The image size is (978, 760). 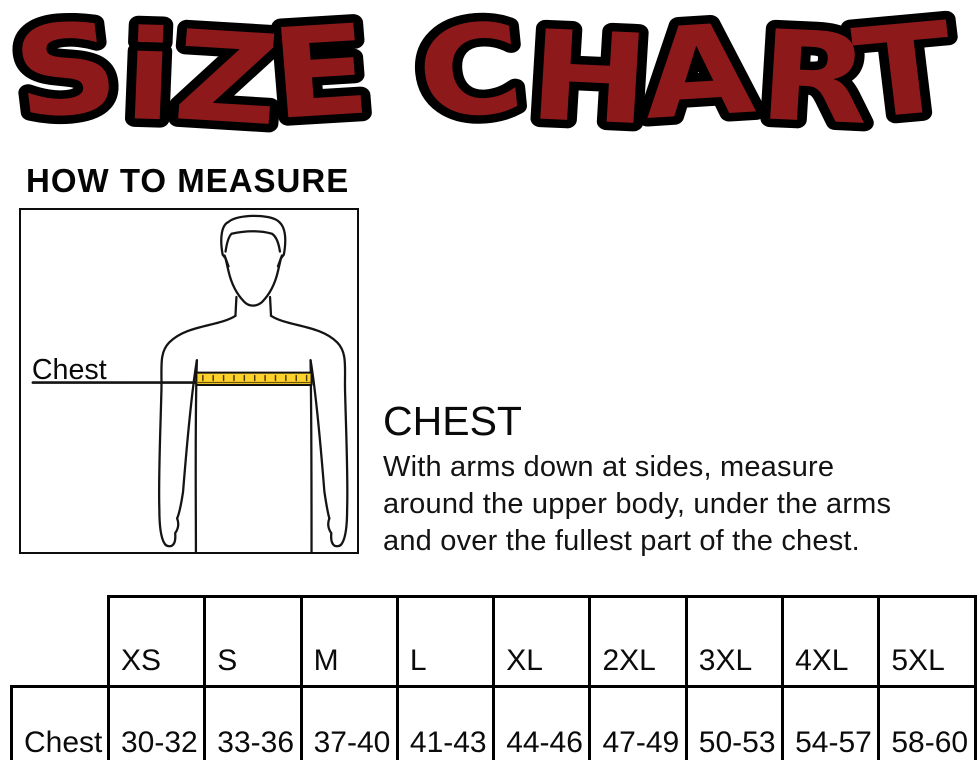 What do you see at coordinates (60, 642) in the screenshot?
I see `header-spacer-cell` at bounding box center [60, 642].